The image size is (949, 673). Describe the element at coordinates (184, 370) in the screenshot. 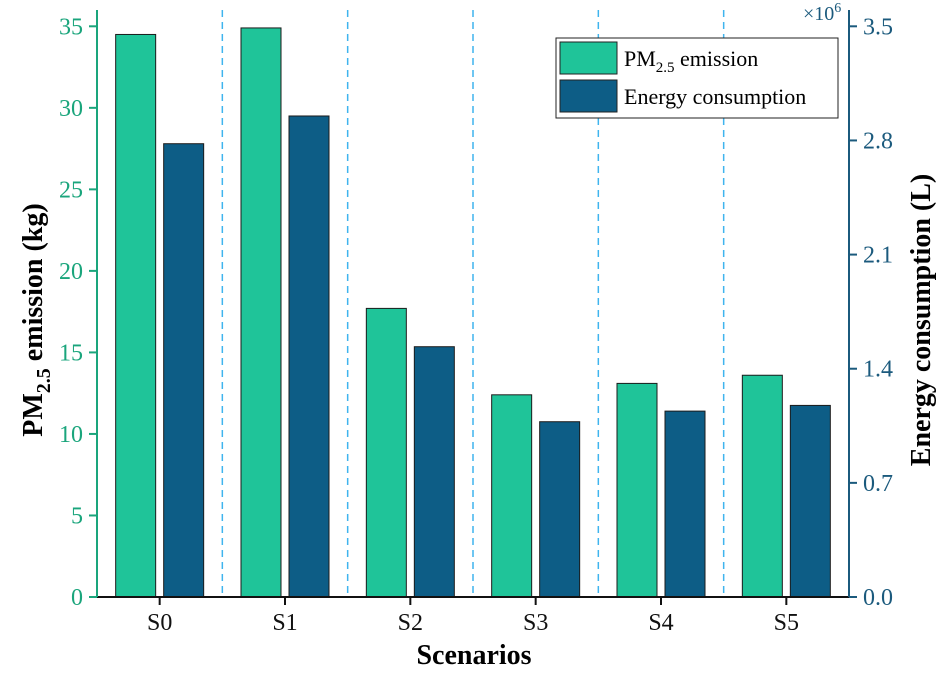

I see `bar-energy-s0` at that location.